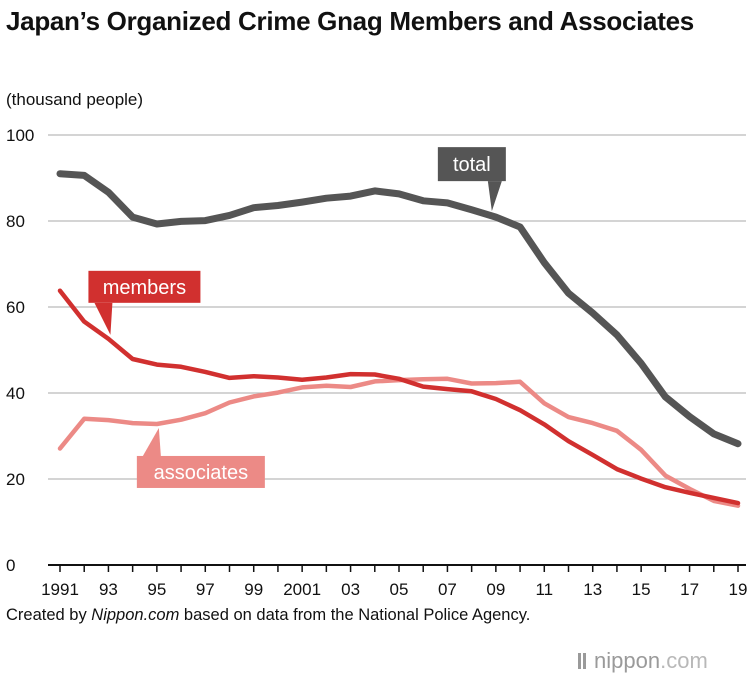 This screenshot has width=750, height=677. What do you see at coordinates (49, 615) in the screenshot?
I see `credit-prefix: Created by` at bounding box center [49, 615].